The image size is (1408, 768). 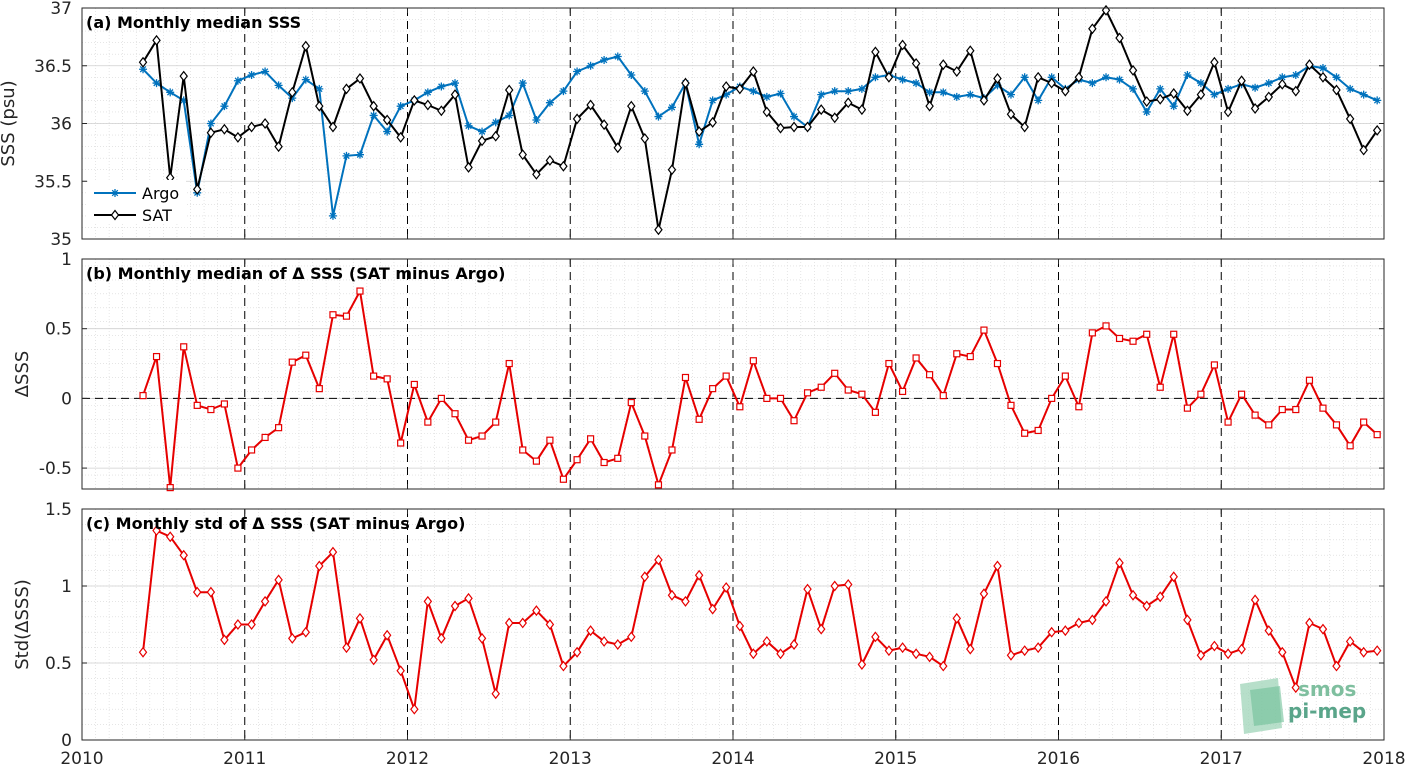 What do you see at coordinates (81, 758) in the screenshot?
I see `x-tick-label: 2010` at bounding box center [81, 758].